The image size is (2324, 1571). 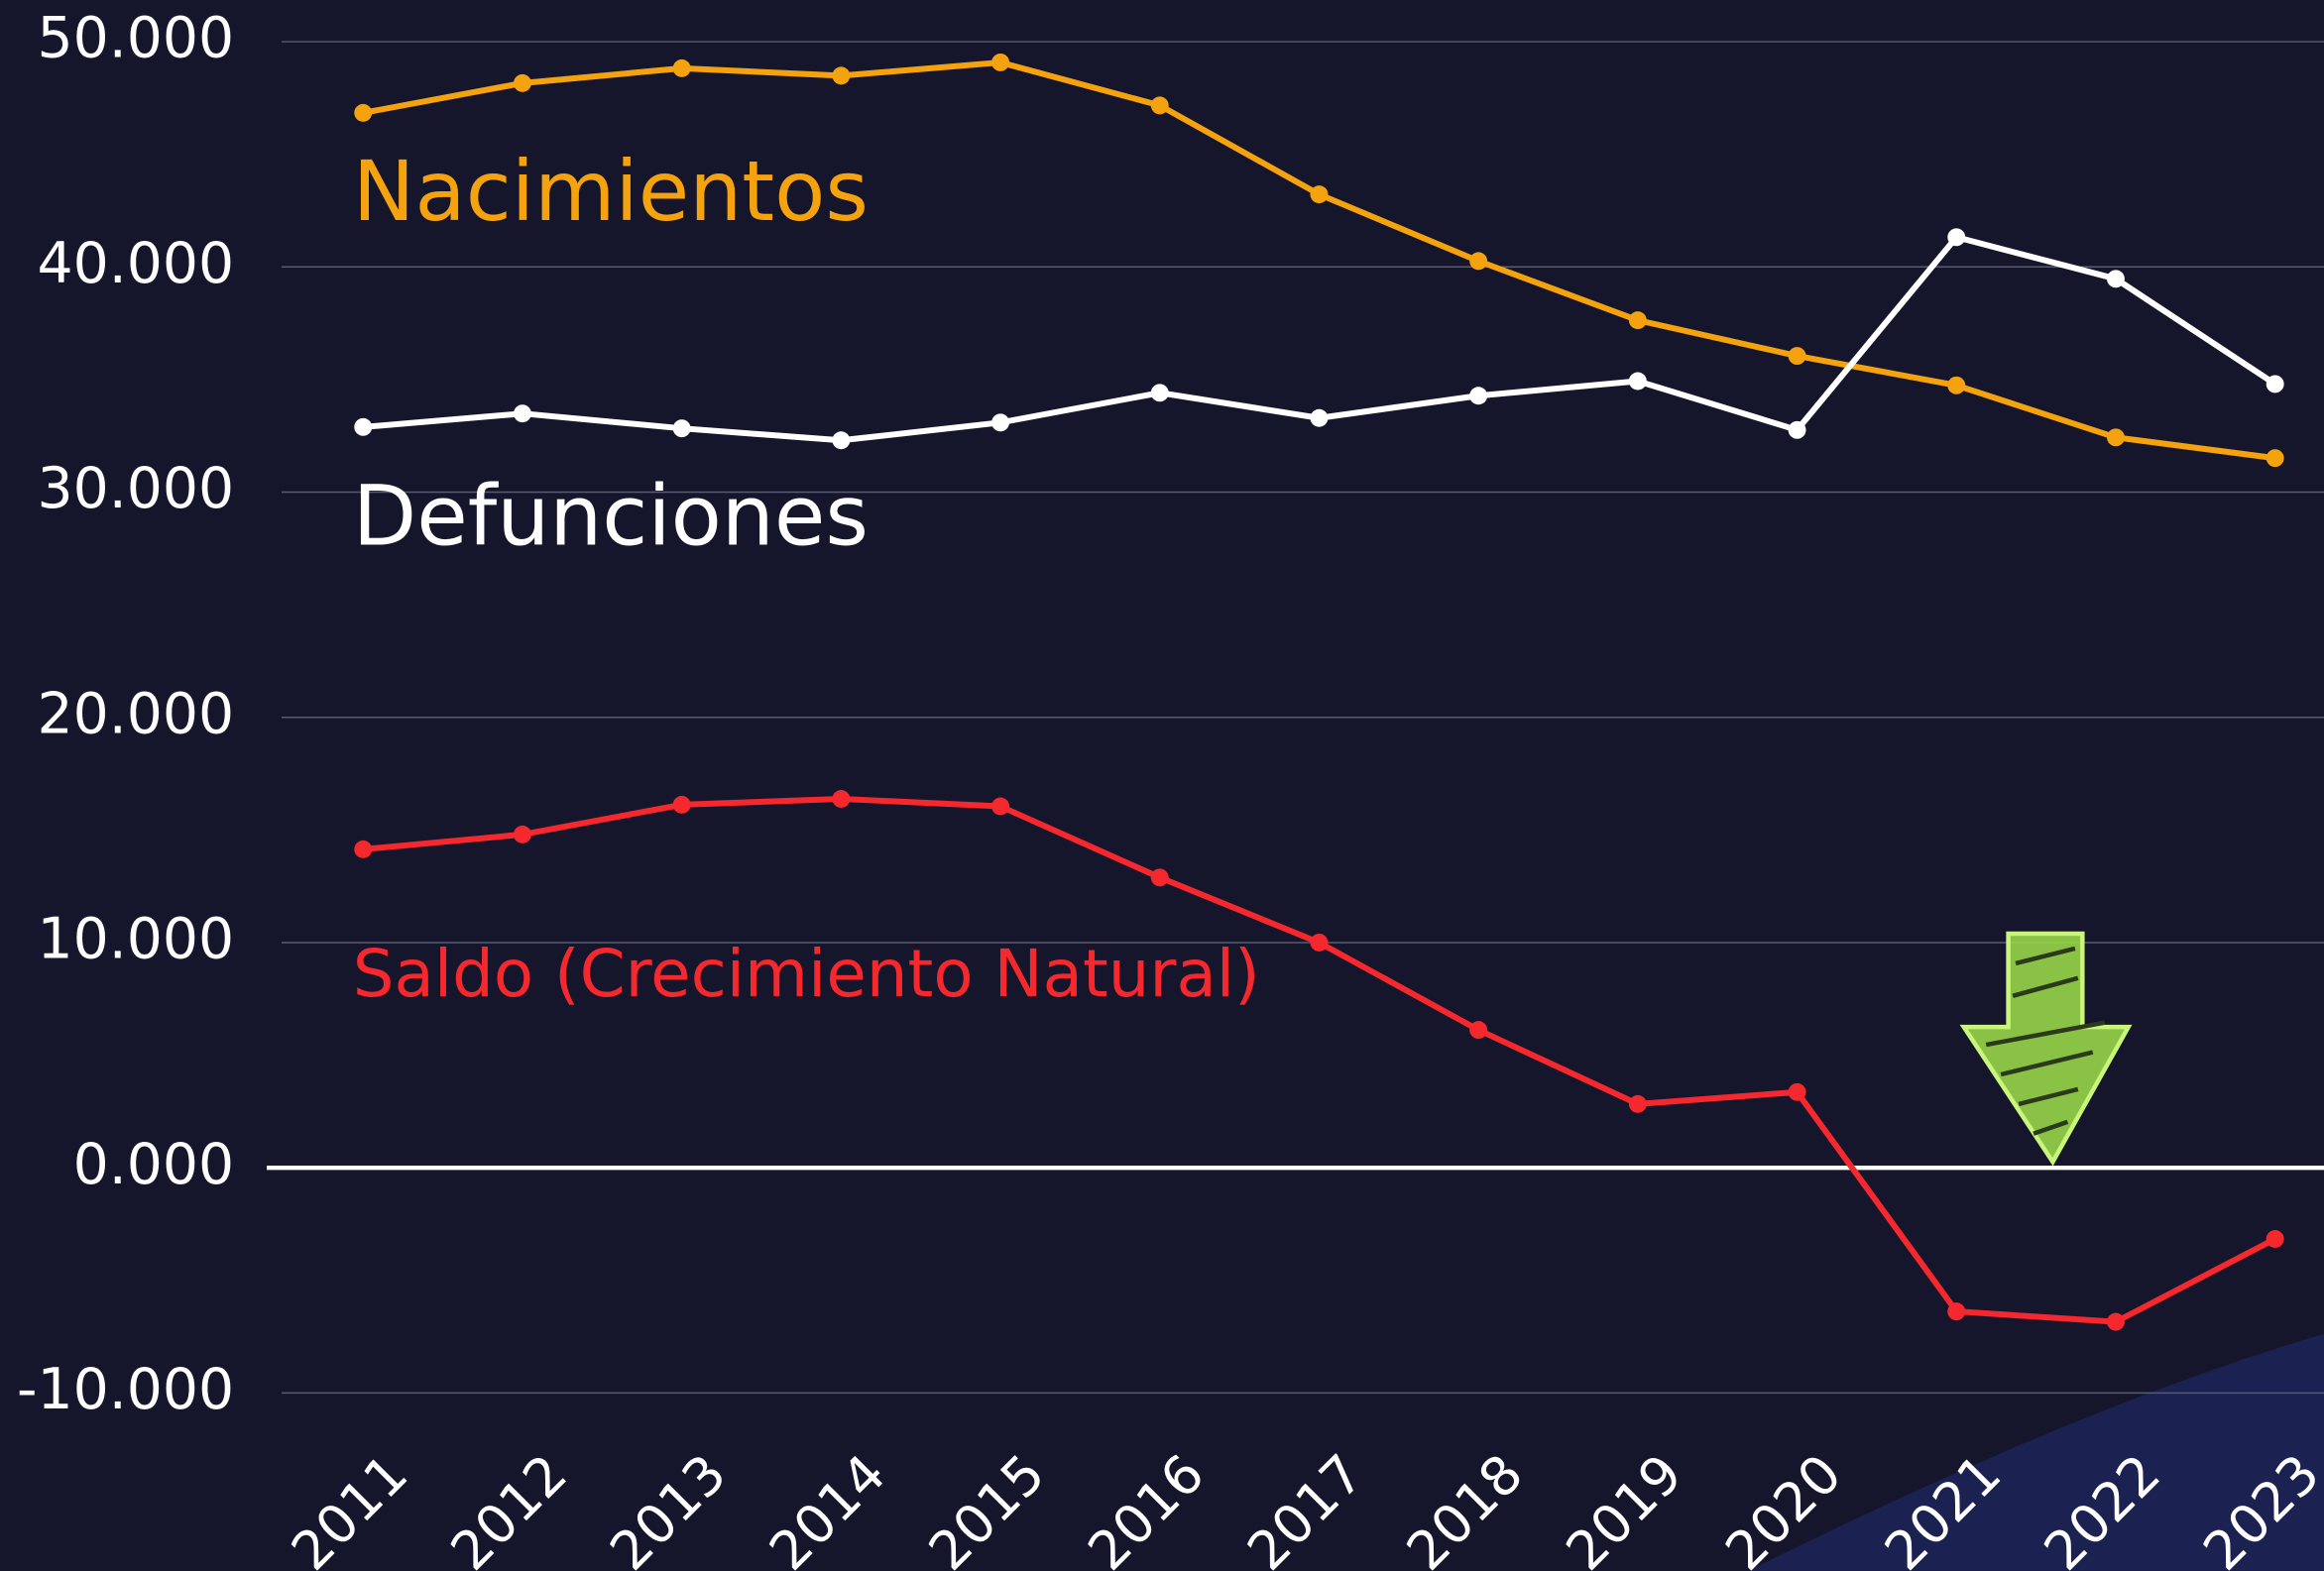 What do you see at coordinates (2045, 1041) in the screenshot?
I see `arrow-hatching` at bounding box center [2045, 1041].